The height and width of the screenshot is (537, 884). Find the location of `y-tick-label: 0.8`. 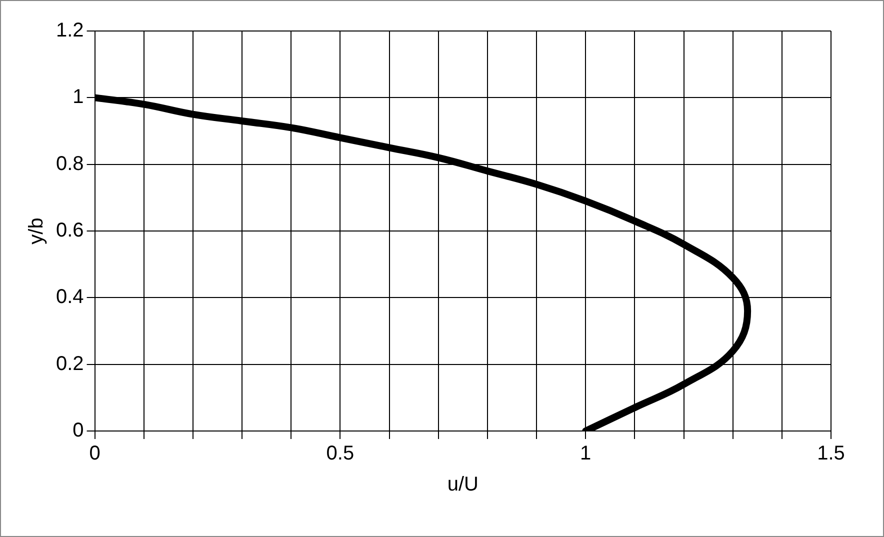

y-tick-label: 0.8 is located at coordinates (70, 163).